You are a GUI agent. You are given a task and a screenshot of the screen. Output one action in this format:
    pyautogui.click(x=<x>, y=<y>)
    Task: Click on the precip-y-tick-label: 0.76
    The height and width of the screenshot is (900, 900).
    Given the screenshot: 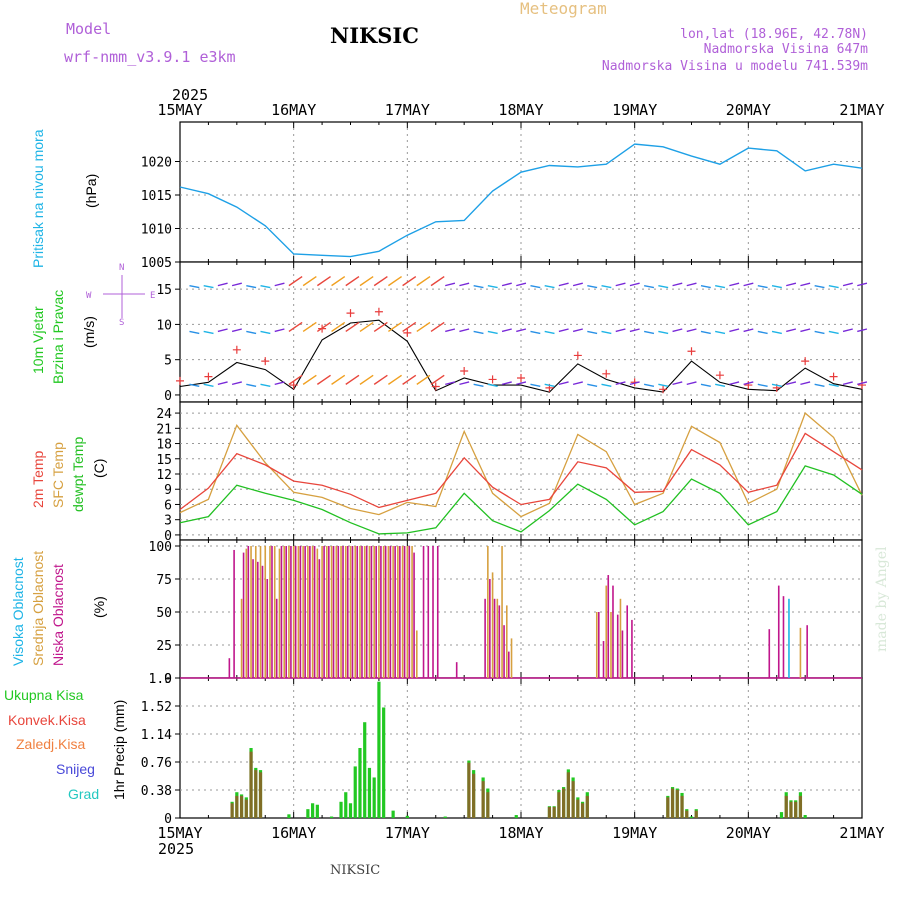 What is the action you would take?
    pyautogui.click(x=156, y=763)
    